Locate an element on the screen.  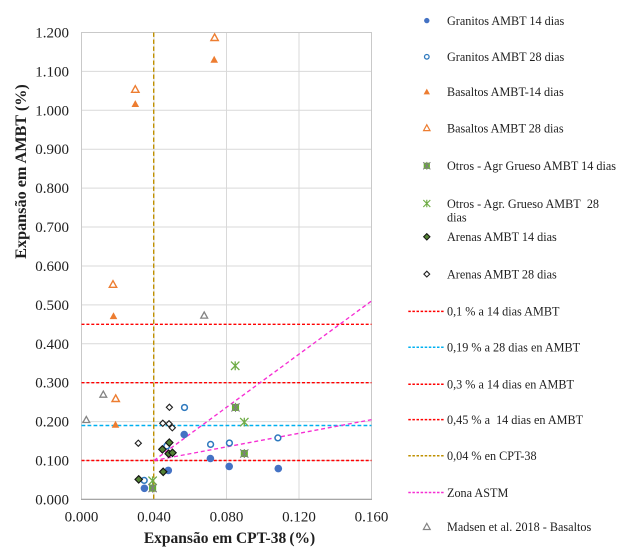
svg-text: 0.900 is located at coordinates (52, 150).